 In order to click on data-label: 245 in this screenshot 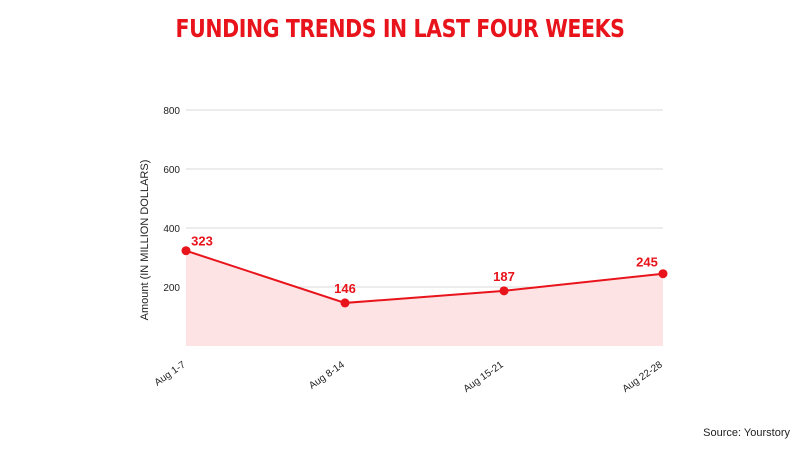, I will do `click(647, 262)`.